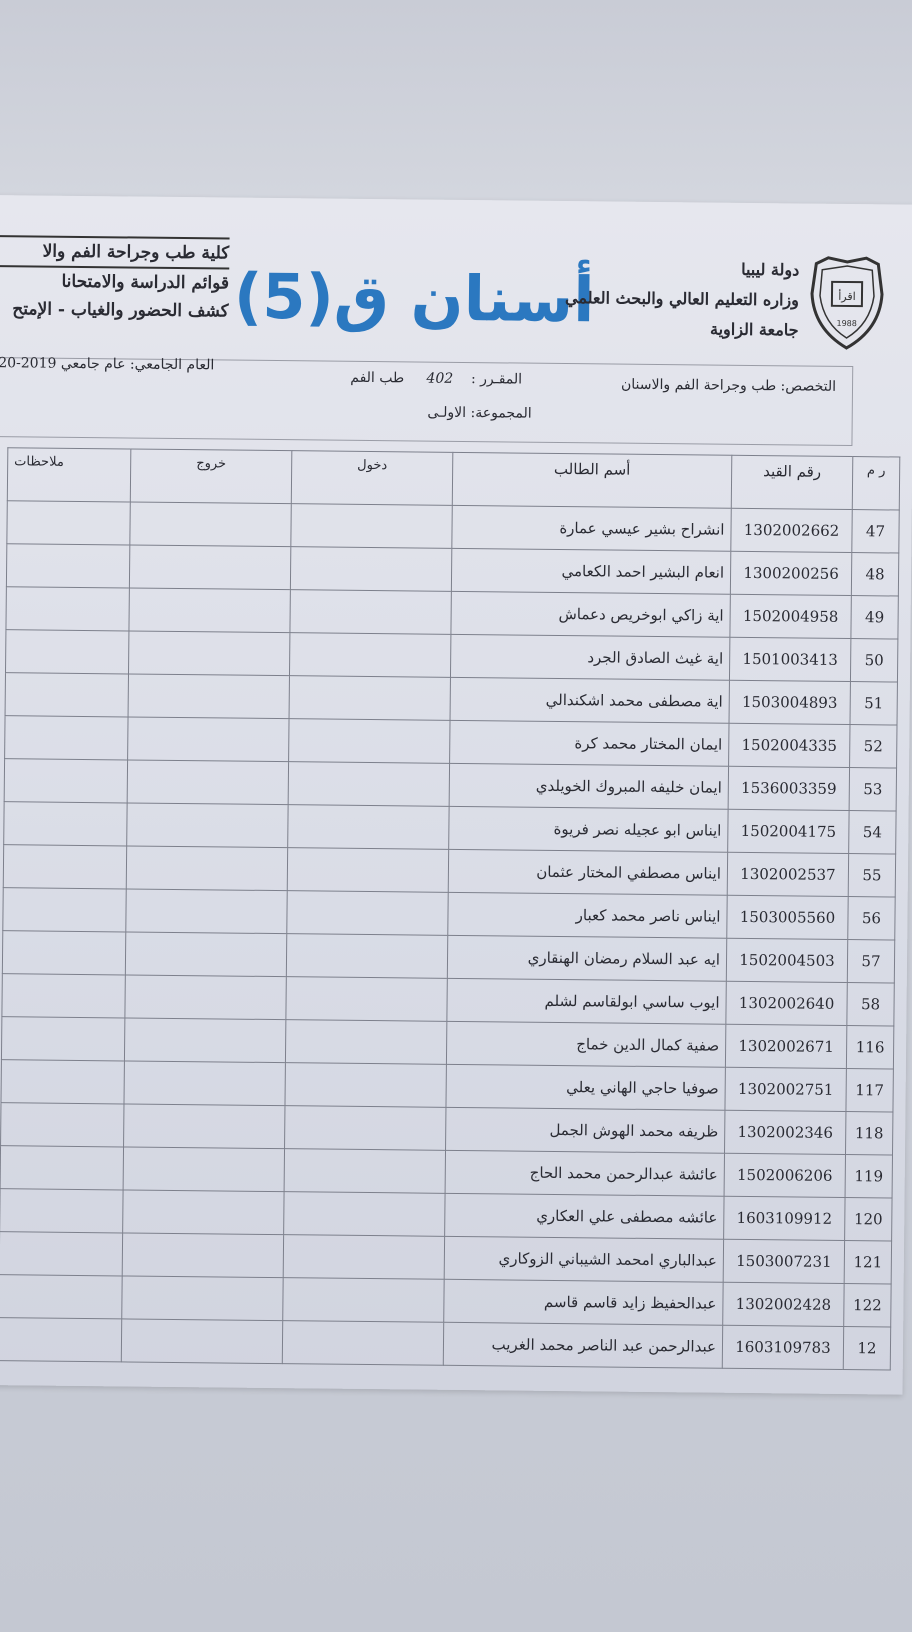 The image size is (912, 1632). What do you see at coordinates (870, 1004) in the screenshot?
I see `row-number: 58` at bounding box center [870, 1004].